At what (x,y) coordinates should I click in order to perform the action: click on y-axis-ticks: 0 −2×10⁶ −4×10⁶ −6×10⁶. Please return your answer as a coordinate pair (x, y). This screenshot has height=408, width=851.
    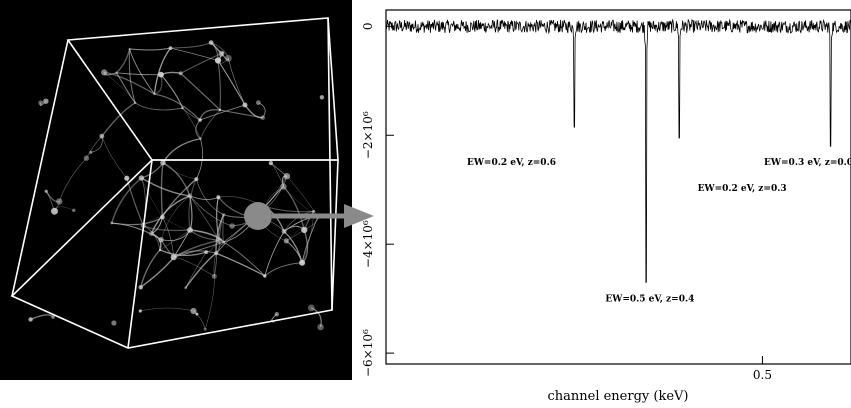
    Looking at the image, I should click on (377, 200).